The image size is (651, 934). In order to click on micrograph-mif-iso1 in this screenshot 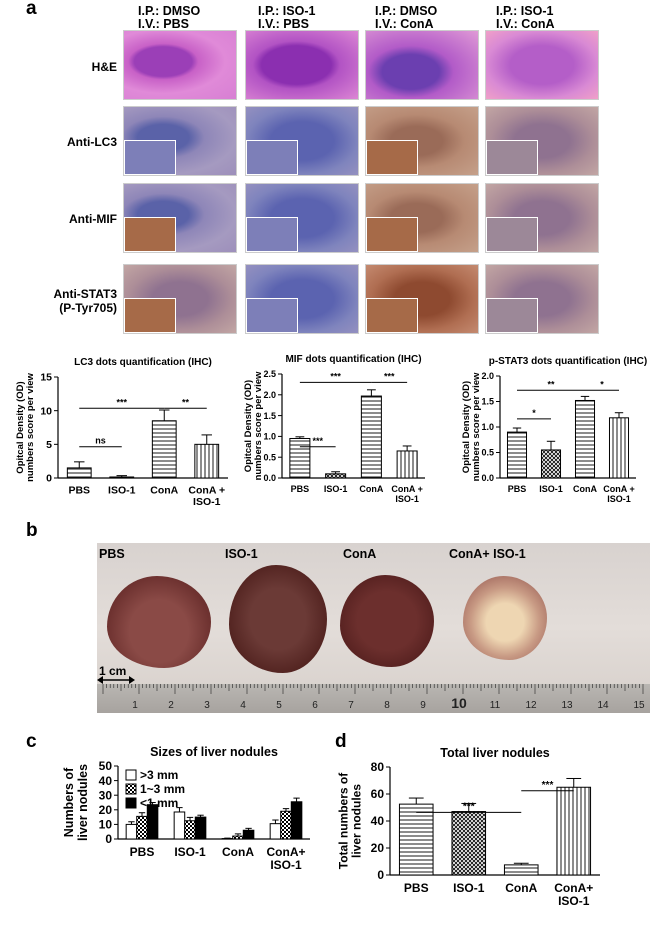, I will do `click(302, 218)`.